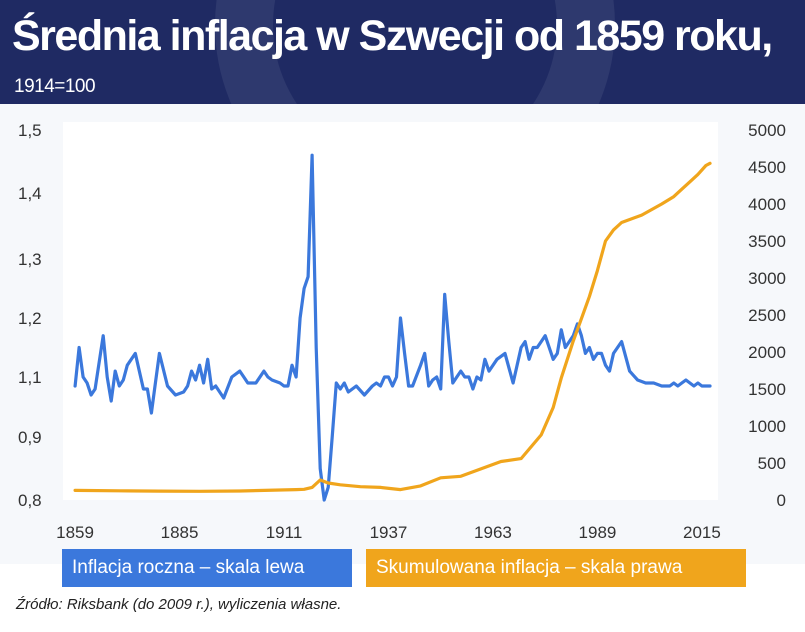 The height and width of the screenshot is (632, 805). Describe the element at coordinates (207, 568) in the screenshot. I see `legend-left-series: Inflacja roczna – skala lewa` at that location.